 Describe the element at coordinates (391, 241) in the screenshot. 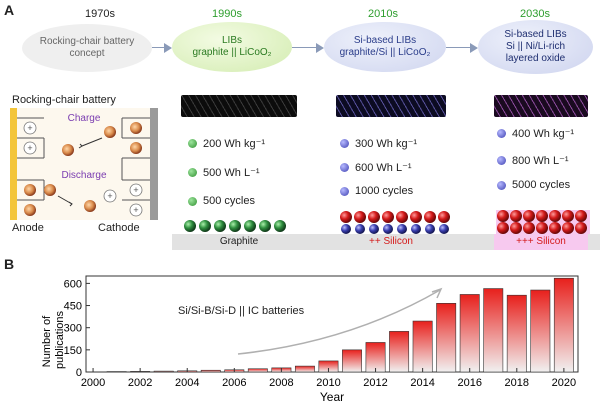

I see `plusplus-silicon-label: ++ Silicon` at that location.